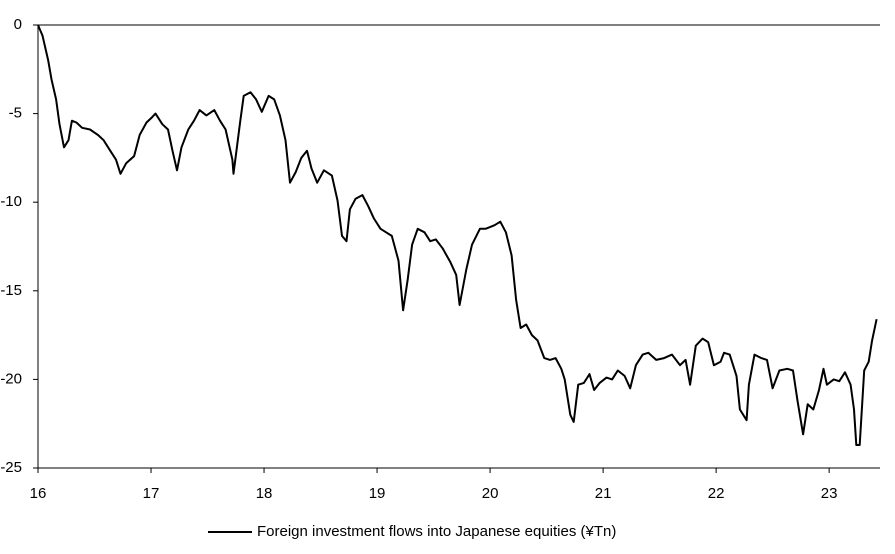  Describe the element at coordinates (151, 493) in the screenshot. I see `x-tick-label: 17` at that location.